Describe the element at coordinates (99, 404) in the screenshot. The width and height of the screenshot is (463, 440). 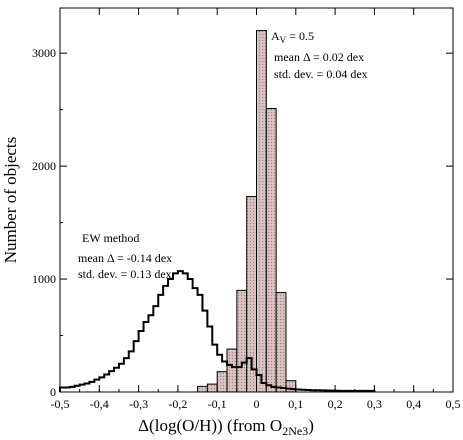
I see `x-tick-label: -0,4` at that location.